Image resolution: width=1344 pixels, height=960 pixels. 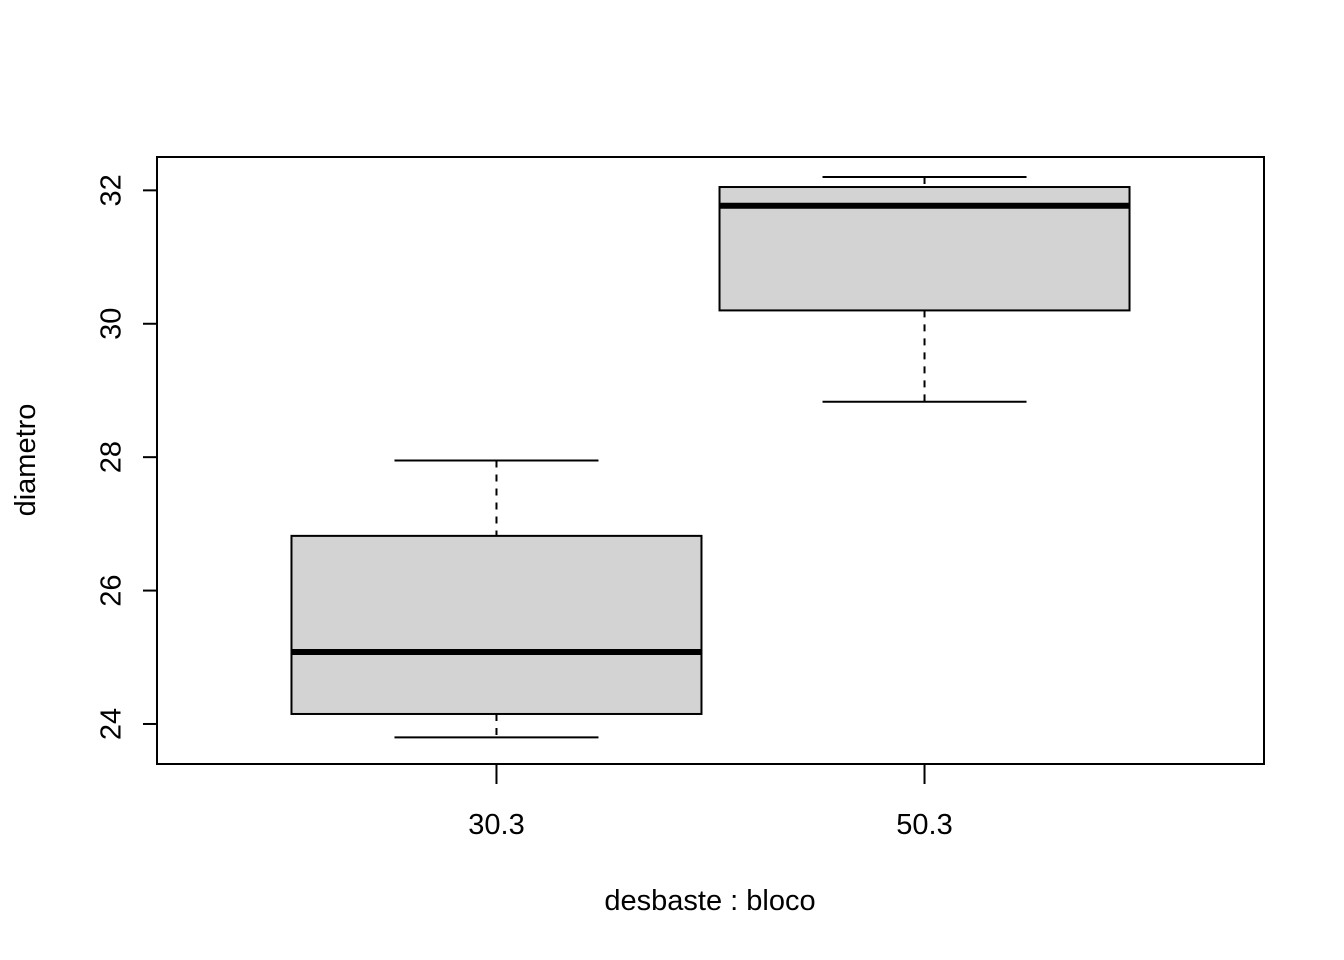 I want to click on x-axis-title: desbaste : bloco, so click(x=709, y=901).